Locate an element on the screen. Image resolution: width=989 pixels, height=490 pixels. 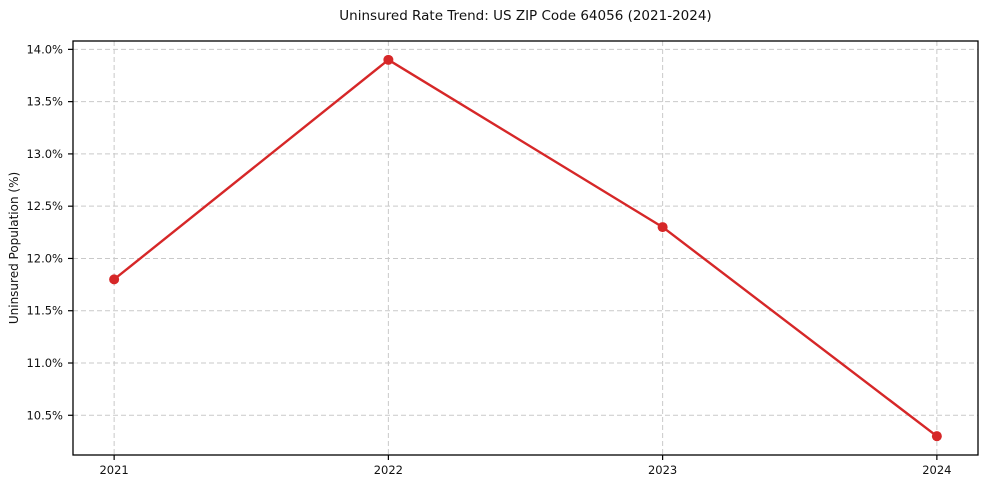
y-tick-label: 13.5% is located at coordinates (44, 102).